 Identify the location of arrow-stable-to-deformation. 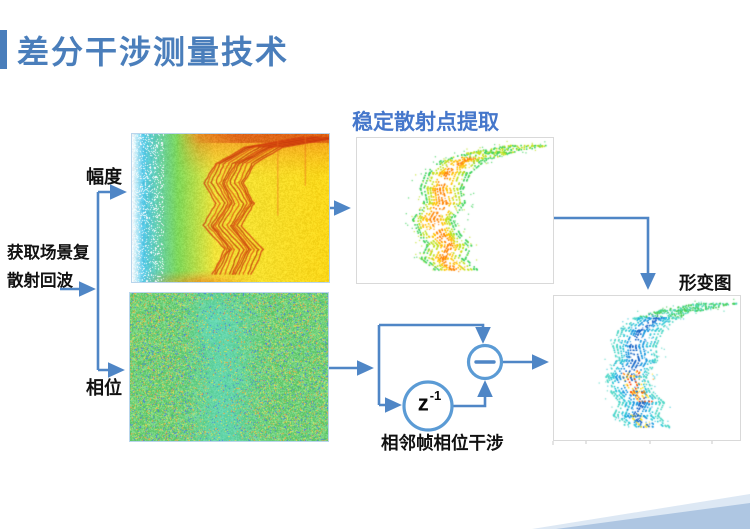
(605, 253).